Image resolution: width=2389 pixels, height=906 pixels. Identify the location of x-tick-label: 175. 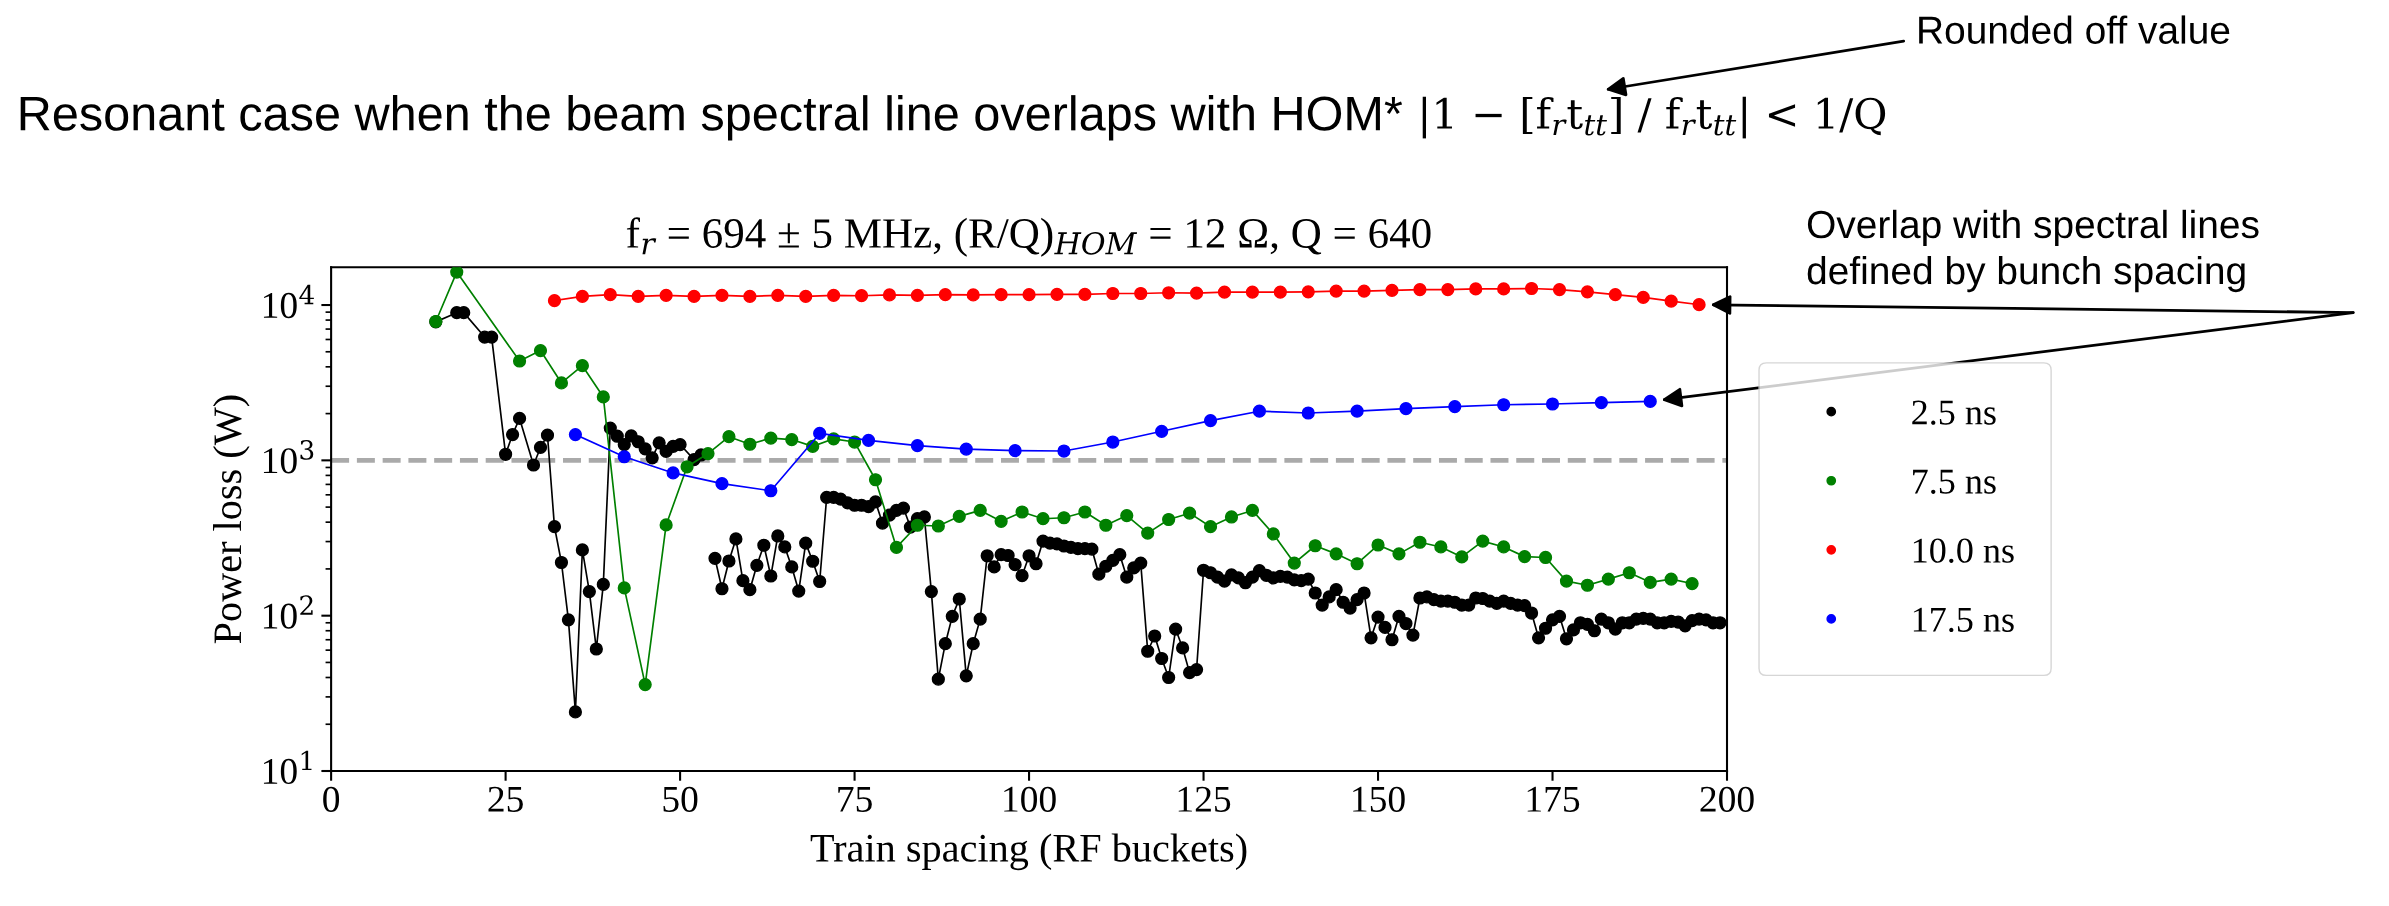
(1553, 799).